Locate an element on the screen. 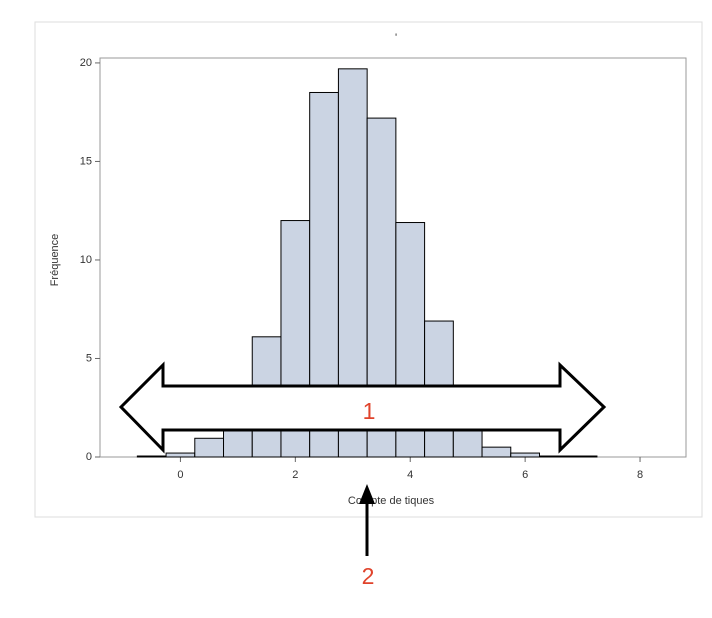  y-tick-label: 10 is located at coordinates (86, 260).